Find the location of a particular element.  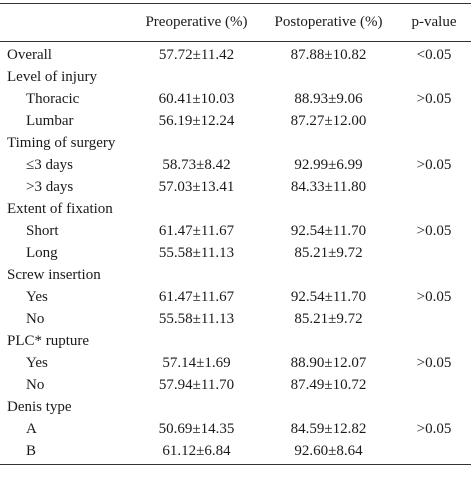

postoperative-value: 88.90±12.07 is located at coordinates (328, 363).